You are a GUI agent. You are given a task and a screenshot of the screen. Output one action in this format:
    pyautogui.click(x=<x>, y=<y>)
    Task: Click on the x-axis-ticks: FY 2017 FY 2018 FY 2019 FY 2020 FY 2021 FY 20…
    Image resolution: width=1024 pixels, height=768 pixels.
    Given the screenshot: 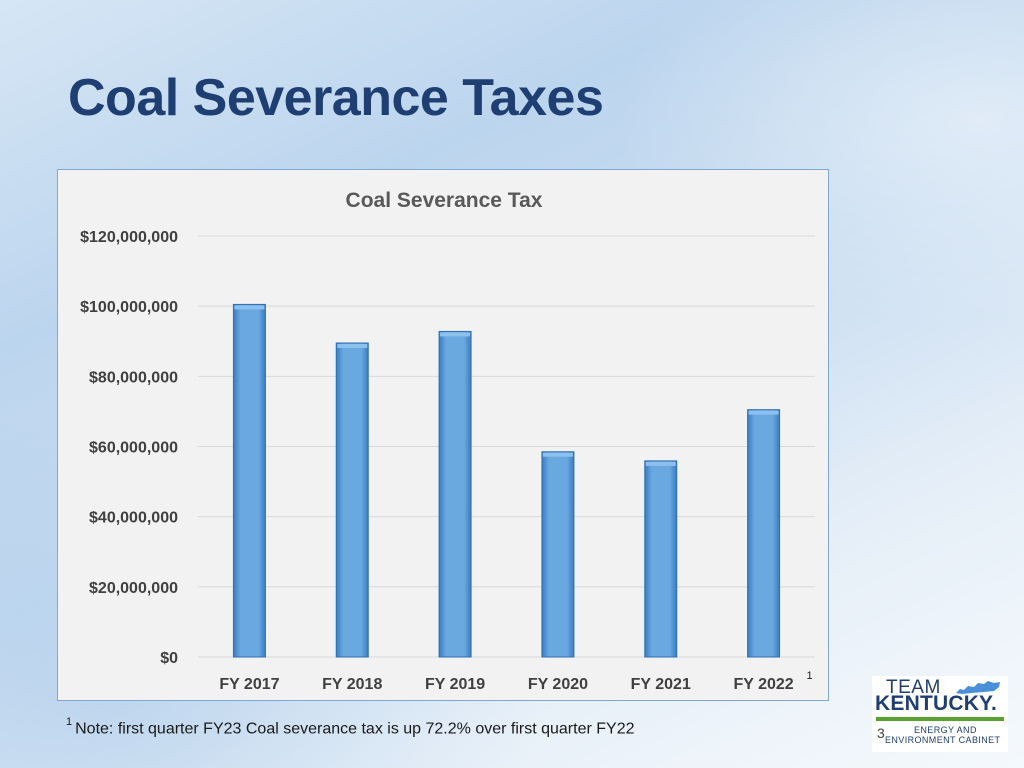 What is the action you would take?
    pyautogui.click(x=515, y=681)
    